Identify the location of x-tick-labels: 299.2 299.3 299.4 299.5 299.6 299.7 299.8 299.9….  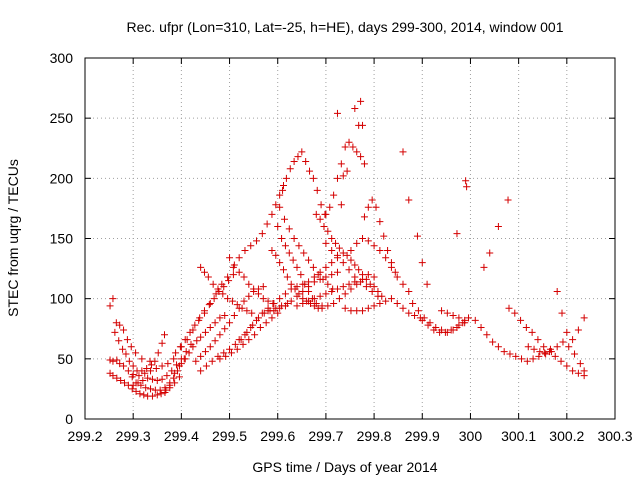
(349, 436).